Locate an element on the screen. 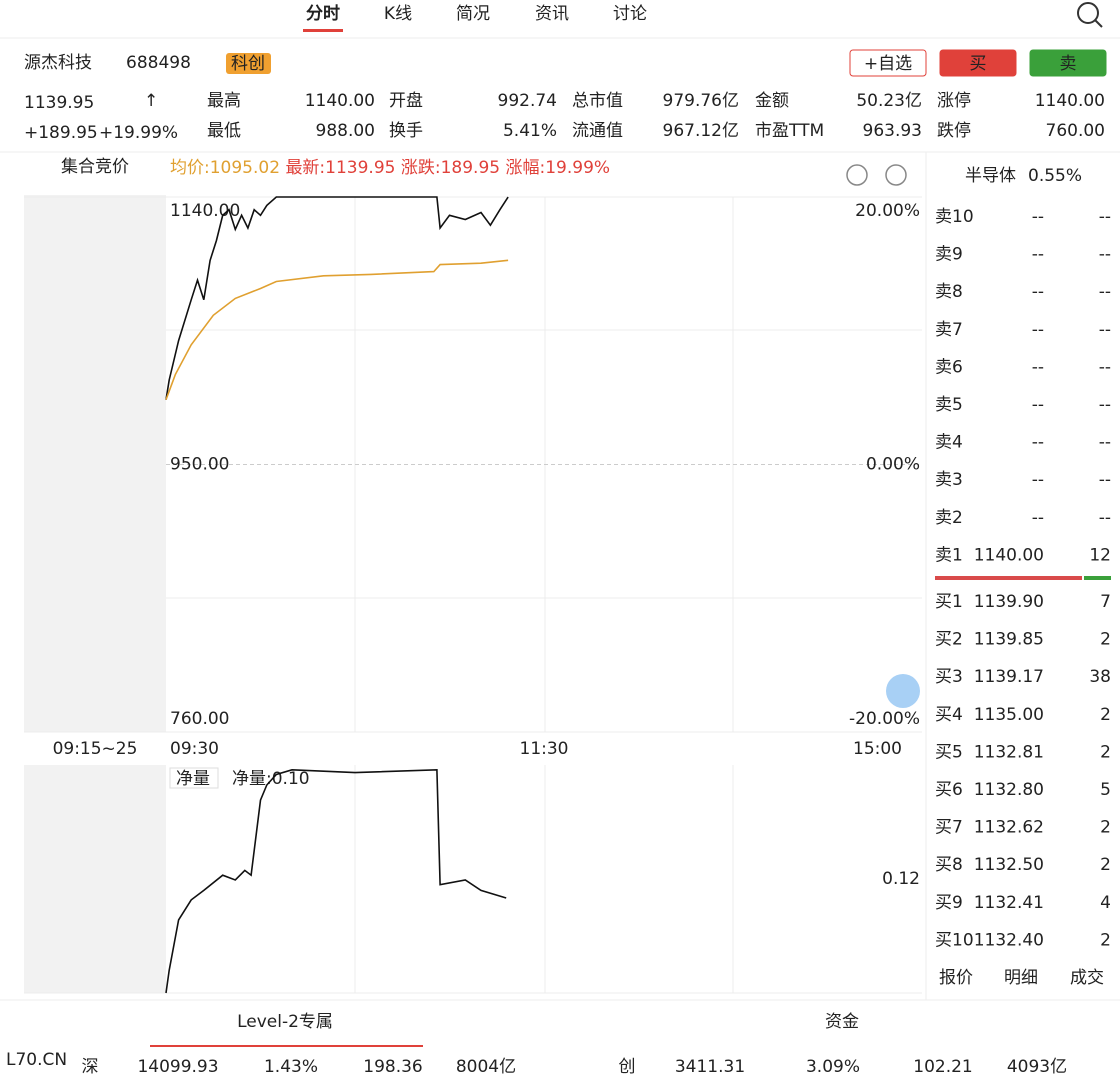 Image resolution: width=1120 pixels, height=1080 pixels. quote-tab: 报价 is located at coordinates (956, 978).